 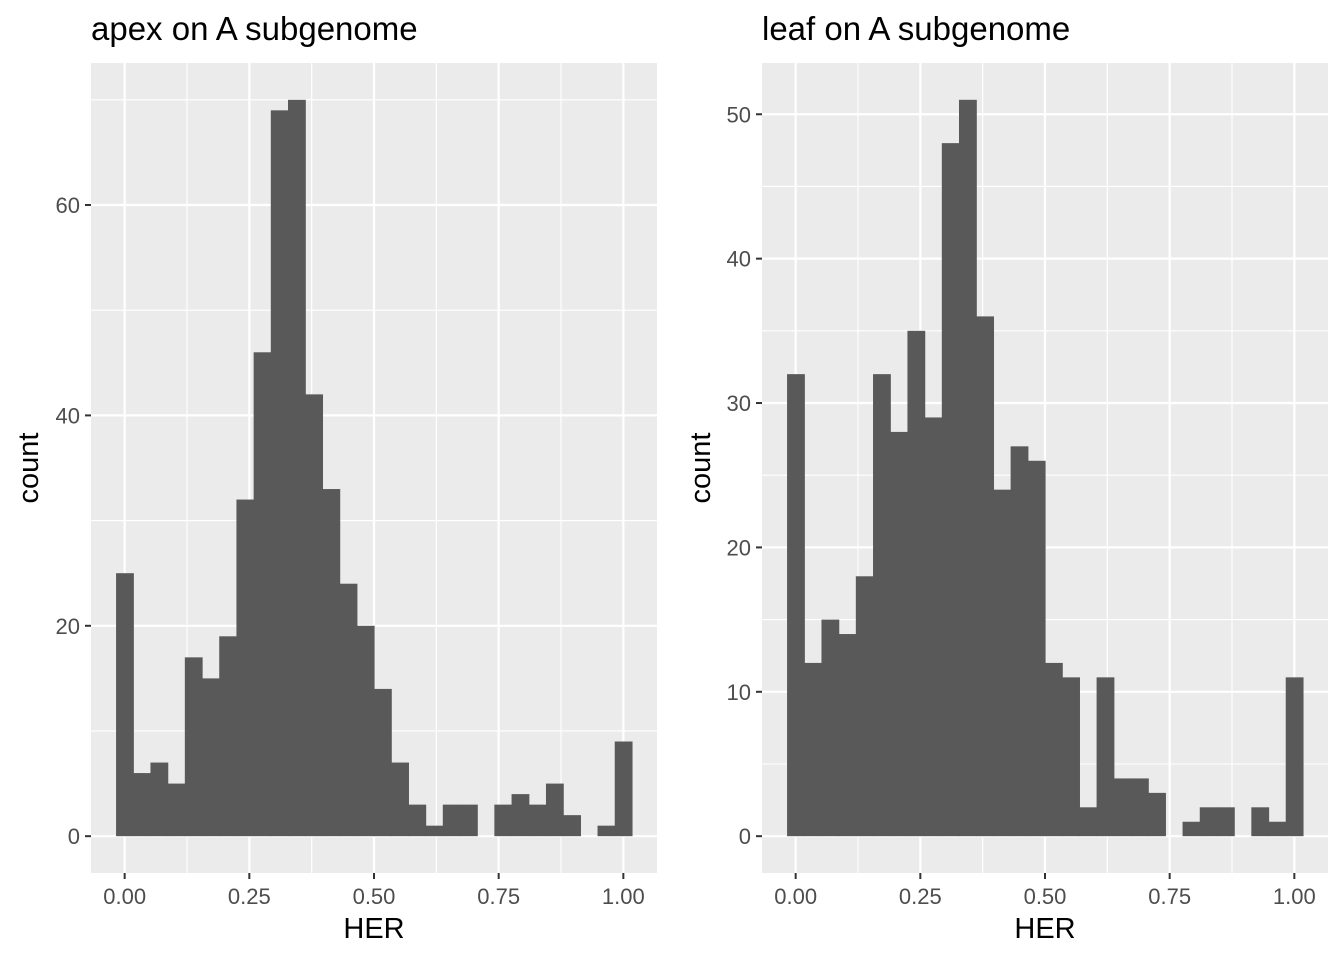 I want to click on chart-title: apex on A subgenome, so click(x=254, y=28).